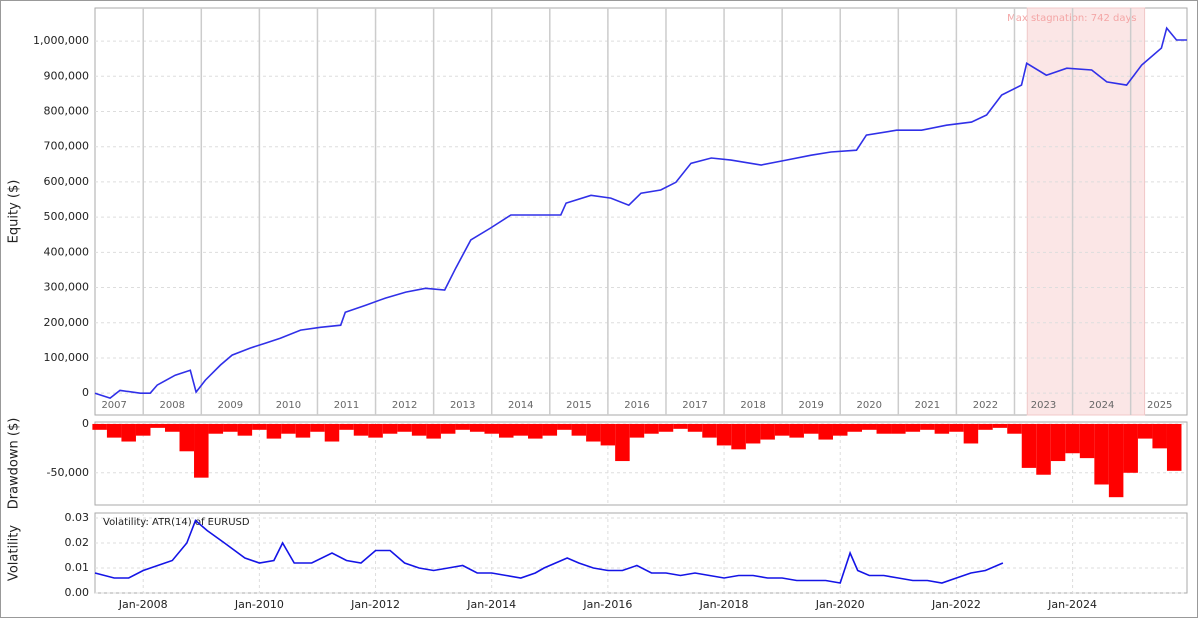  What do you see at coordinates (869, 405) in the screenshot?
I see `year-label: 2020` at bounding box center [869, 405].